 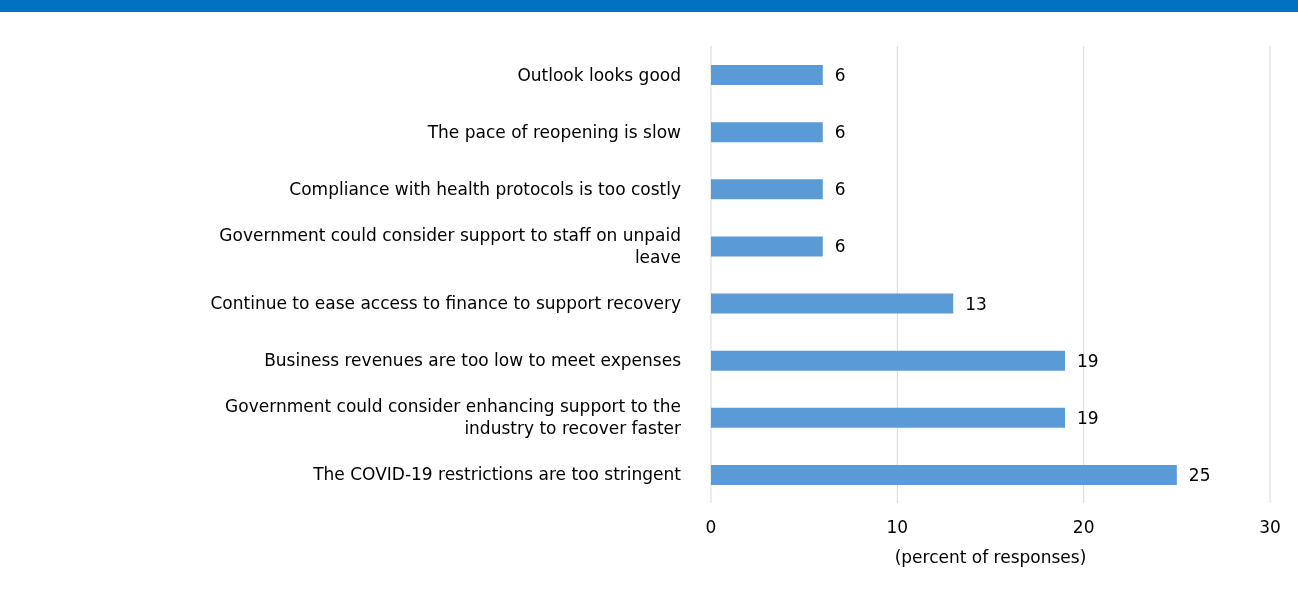 I want to click on y-tick-label: Outlook looks good, so click(x=599, y=74).